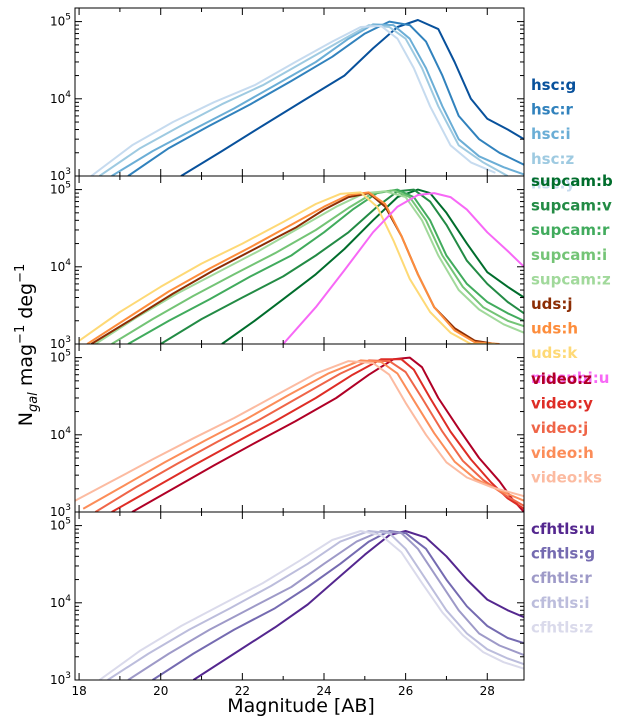 Image resolution: width=634 pixels, height=720 pixels. What do you see at coordinates (562, 404) in the screenshot?
I see `legend-entry-video-y: video:y` at bounding box center [562, 404].